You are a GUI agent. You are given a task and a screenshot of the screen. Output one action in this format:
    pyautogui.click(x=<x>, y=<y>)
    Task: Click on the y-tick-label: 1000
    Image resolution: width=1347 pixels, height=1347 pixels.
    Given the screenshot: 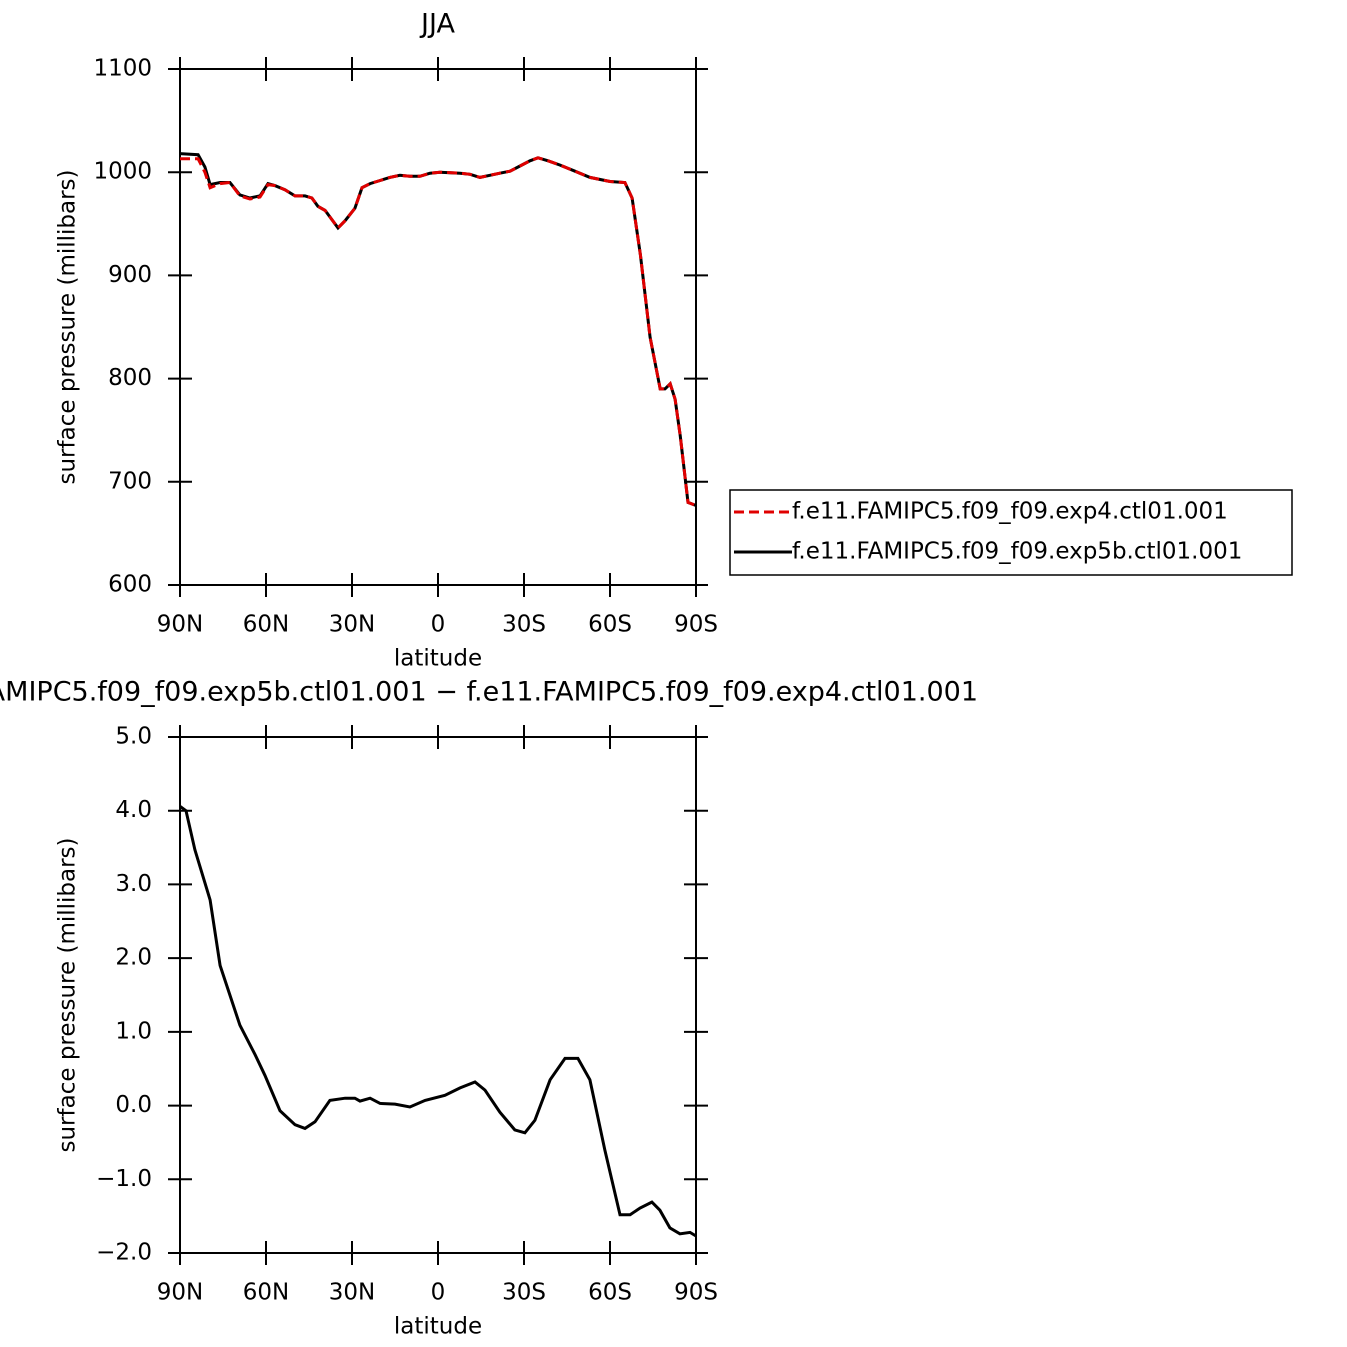 What is the action you would take?
    pyautogui.click(x=122, y=172)
    